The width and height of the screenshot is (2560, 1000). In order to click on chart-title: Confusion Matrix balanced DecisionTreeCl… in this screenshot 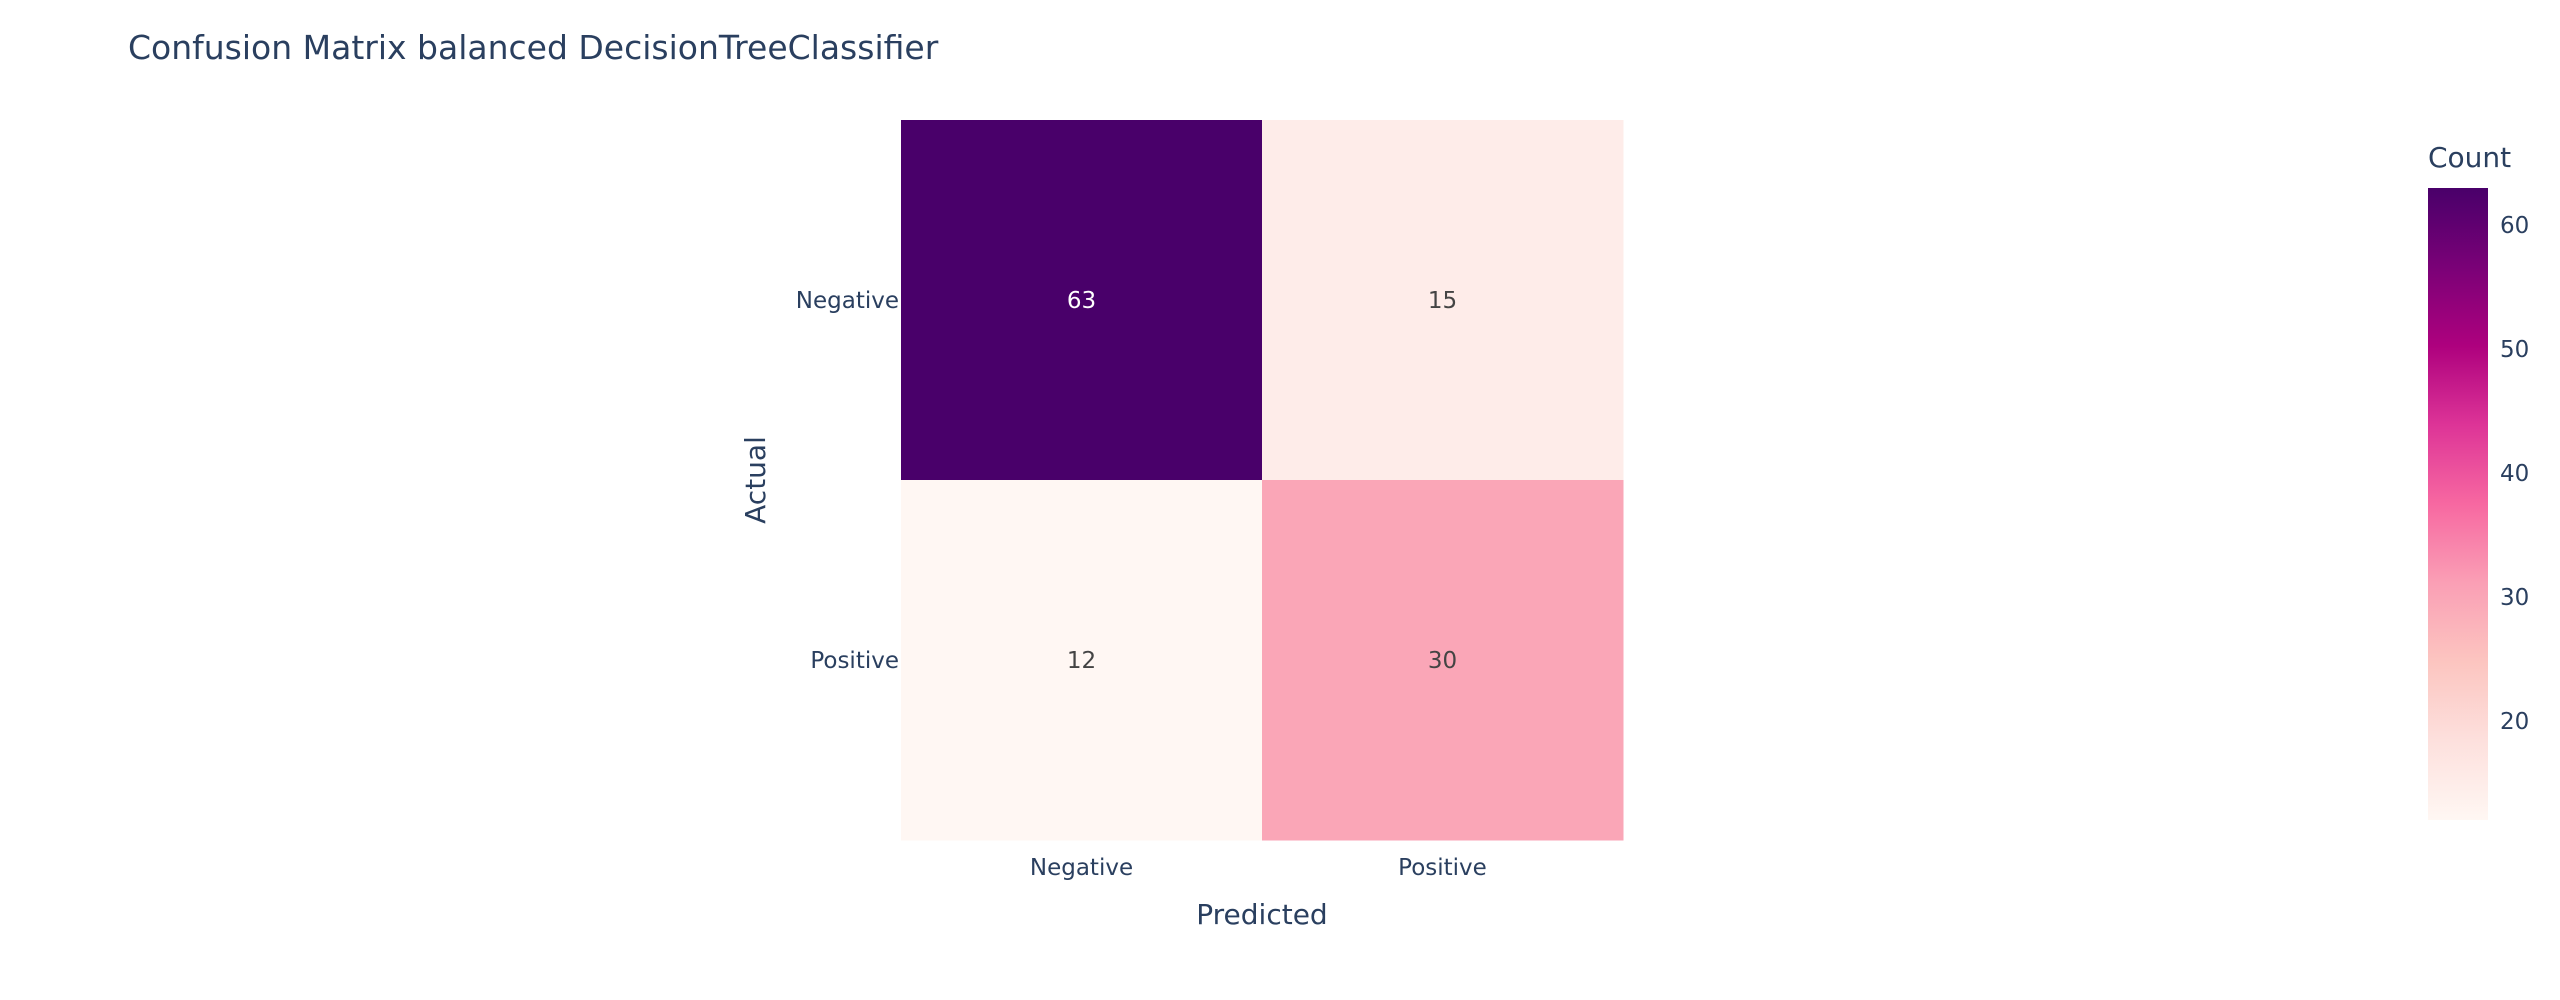, I will do `click(533, 47)`.